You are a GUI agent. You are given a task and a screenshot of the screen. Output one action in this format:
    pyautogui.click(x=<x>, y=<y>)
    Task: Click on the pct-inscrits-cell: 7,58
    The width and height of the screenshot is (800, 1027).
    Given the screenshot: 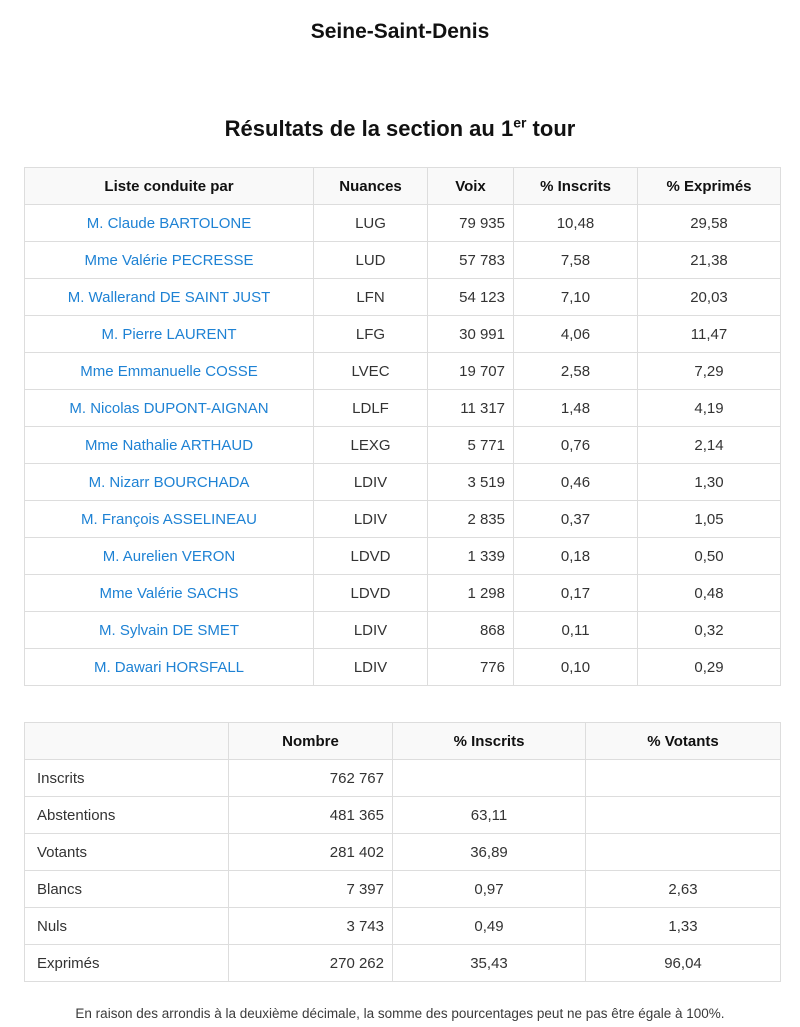 What is the action you would take?
    pyautogui.click(x=575, y=260)
    